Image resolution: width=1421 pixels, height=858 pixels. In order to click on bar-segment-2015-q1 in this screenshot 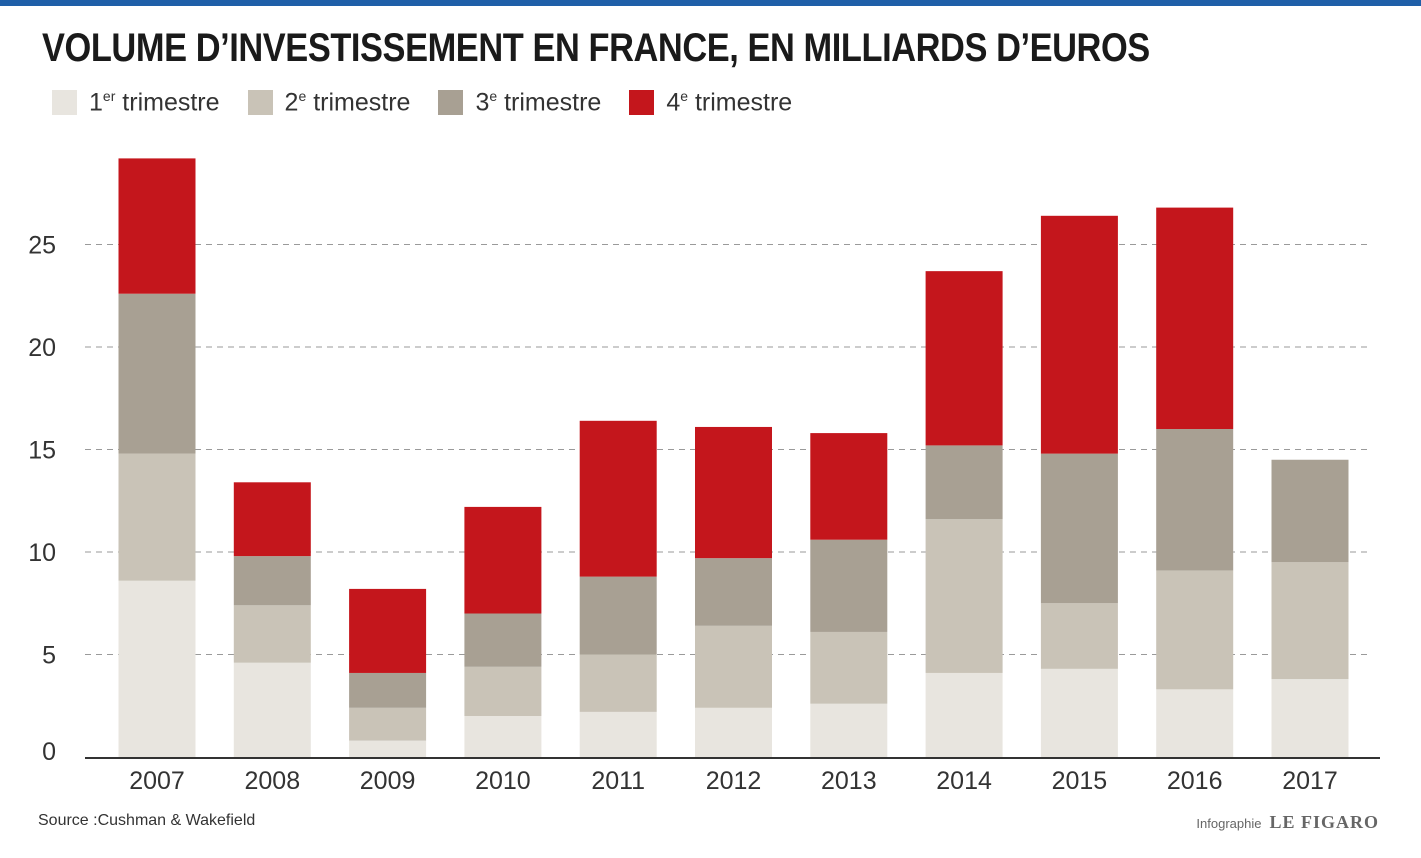, I will do `click(1079, 712)`.